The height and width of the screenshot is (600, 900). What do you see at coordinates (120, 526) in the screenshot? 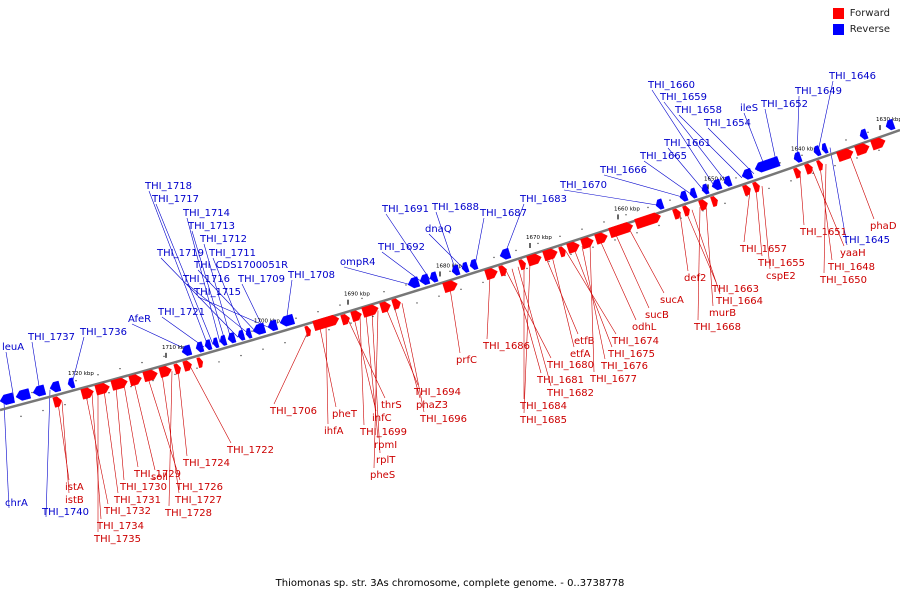
I see `forward-gene-label: THI_1734` at bounding box center [120, 526].